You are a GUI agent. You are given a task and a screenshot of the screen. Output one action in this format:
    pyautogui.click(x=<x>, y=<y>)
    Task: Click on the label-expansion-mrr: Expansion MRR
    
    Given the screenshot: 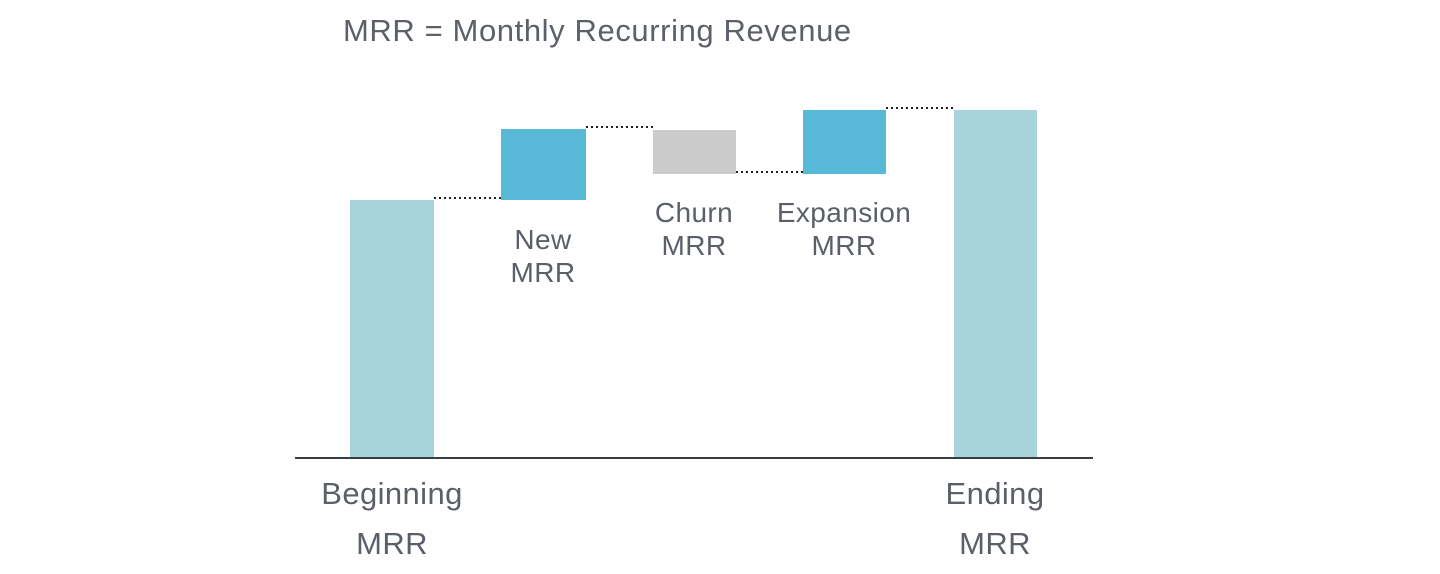 What is the action you would take?
    pyautogui.click(x=844, y=229)
    